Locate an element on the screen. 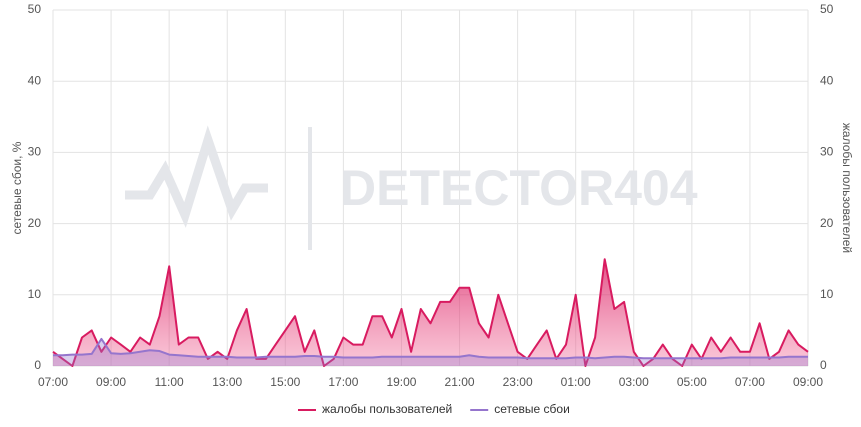 This screenshot has width=861, height=427. y-tick-label: 10 is located at coordinates (35, 294).